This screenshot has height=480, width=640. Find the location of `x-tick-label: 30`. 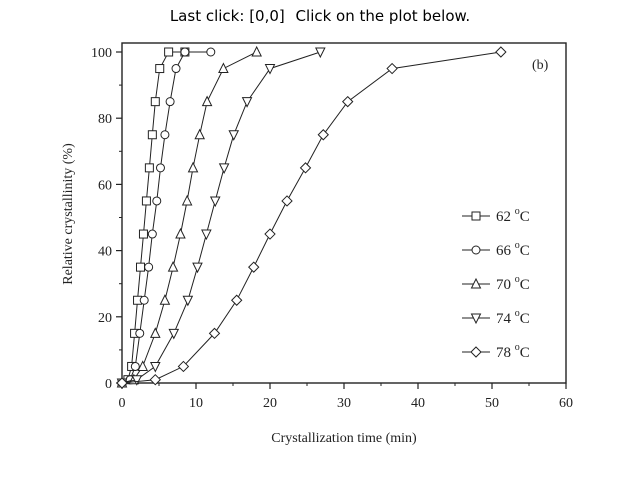

x-tick-label: 30 is located at coordinates (344, 403).